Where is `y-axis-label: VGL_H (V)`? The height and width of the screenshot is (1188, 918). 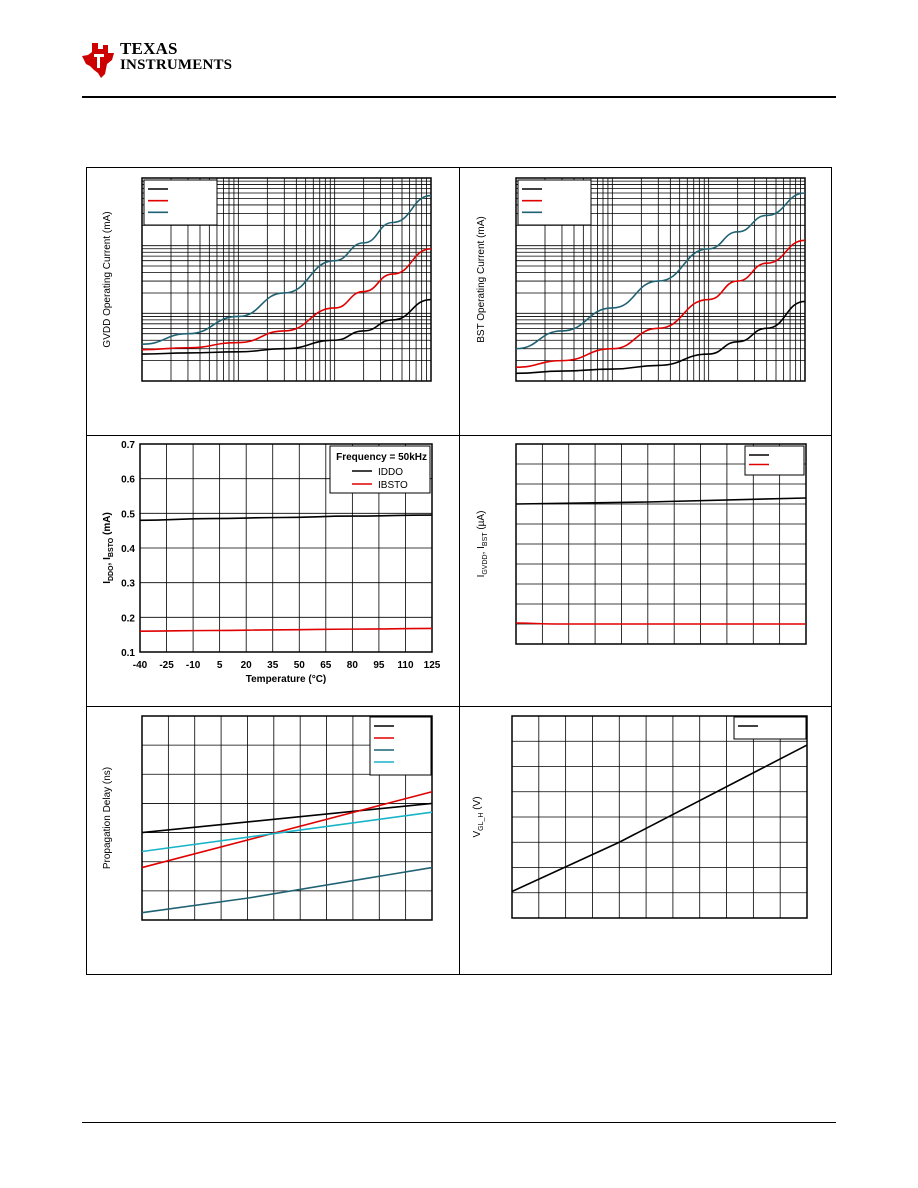 y-axis-label: VGL_H (V) is located at coordinates (478, 816).